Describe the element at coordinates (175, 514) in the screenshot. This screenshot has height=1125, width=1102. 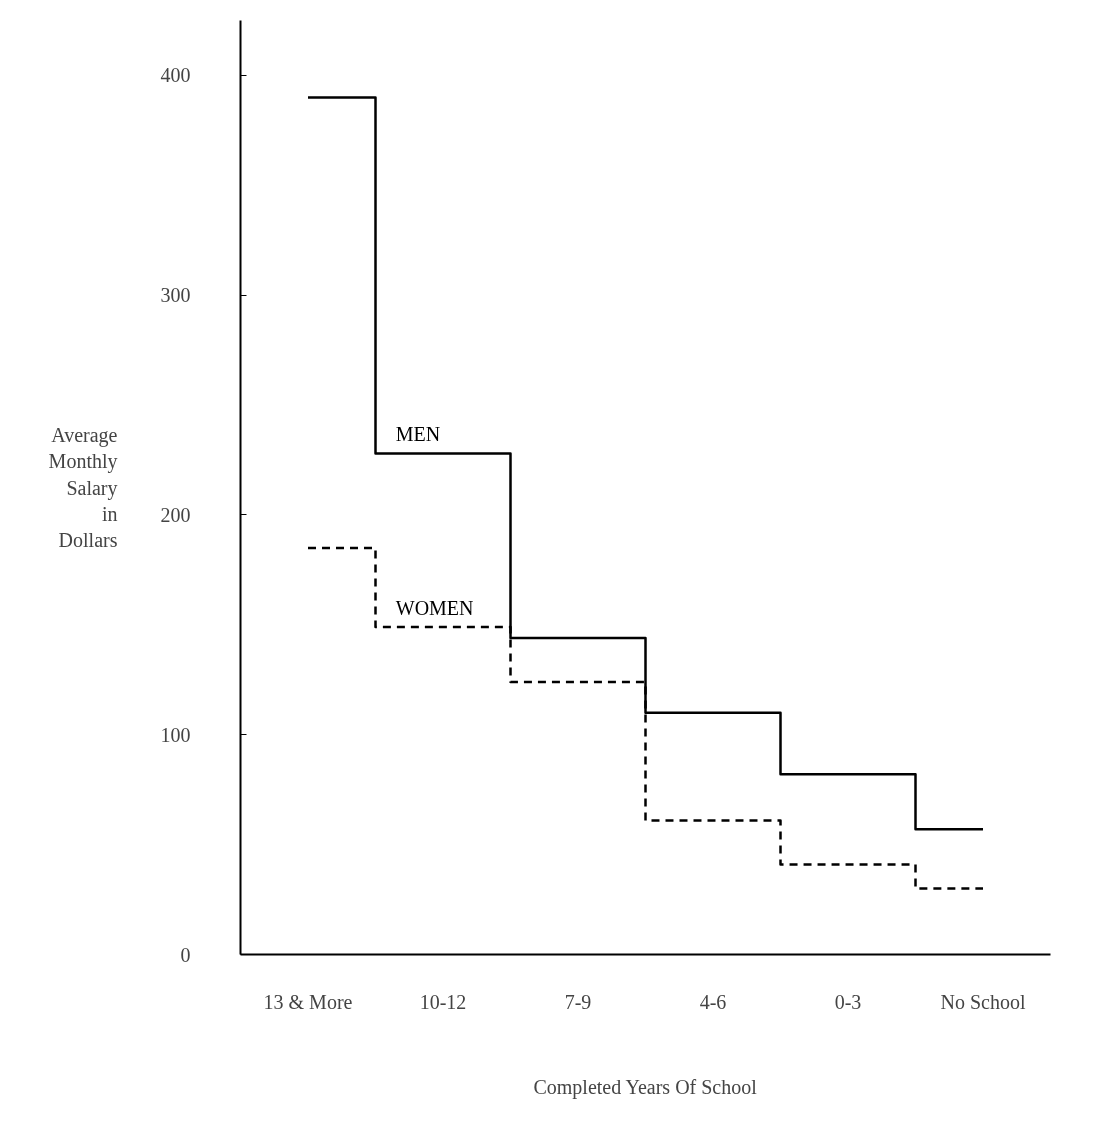
I see `y-tick-label: 200` at that location.